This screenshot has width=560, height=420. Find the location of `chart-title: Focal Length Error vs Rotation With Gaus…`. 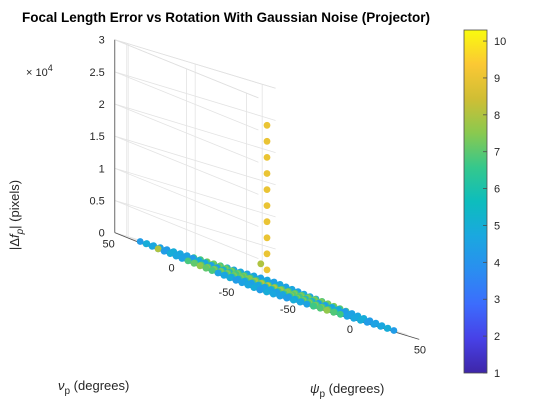

chart-title: Focal Length Error vs Rotation With Gaus… is located at coordinates (226, 17).